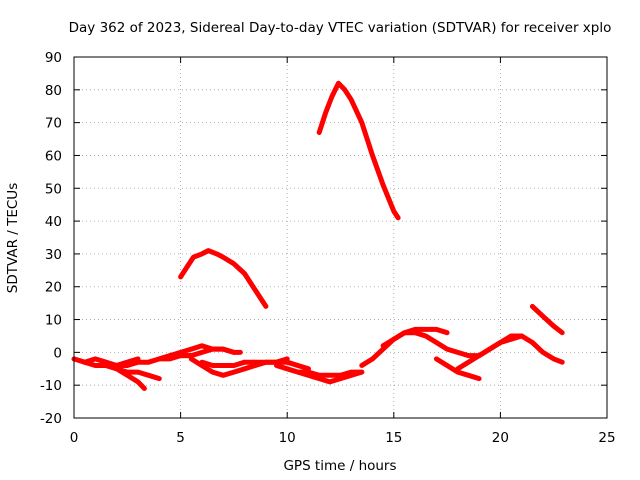  I want to click on y-tick-label: 70, so click(53, 124).